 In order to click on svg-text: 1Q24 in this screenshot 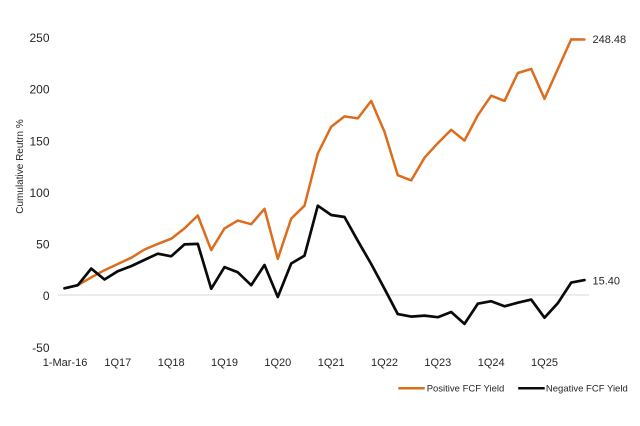, I will do `click(491, 363)`.